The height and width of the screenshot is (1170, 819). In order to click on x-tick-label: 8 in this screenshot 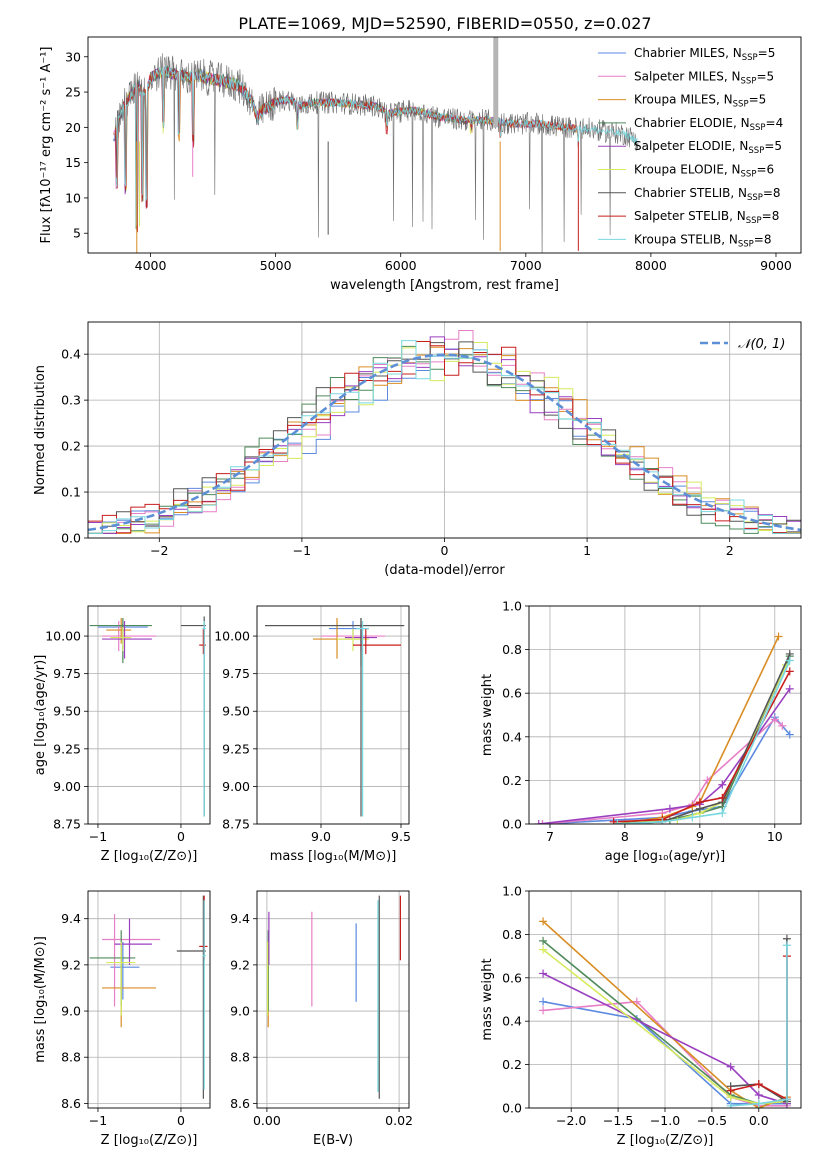, I will do `click(625, 836)`.